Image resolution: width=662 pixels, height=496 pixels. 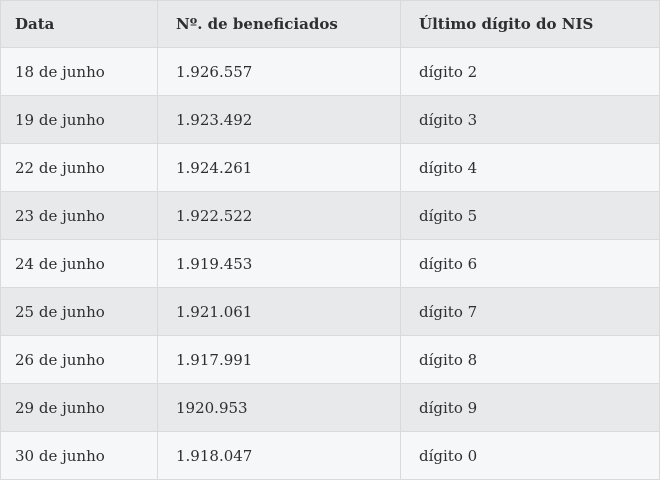 I want to click on beneficiaries-cell: 1.921.061, so click(x=279, y=311).